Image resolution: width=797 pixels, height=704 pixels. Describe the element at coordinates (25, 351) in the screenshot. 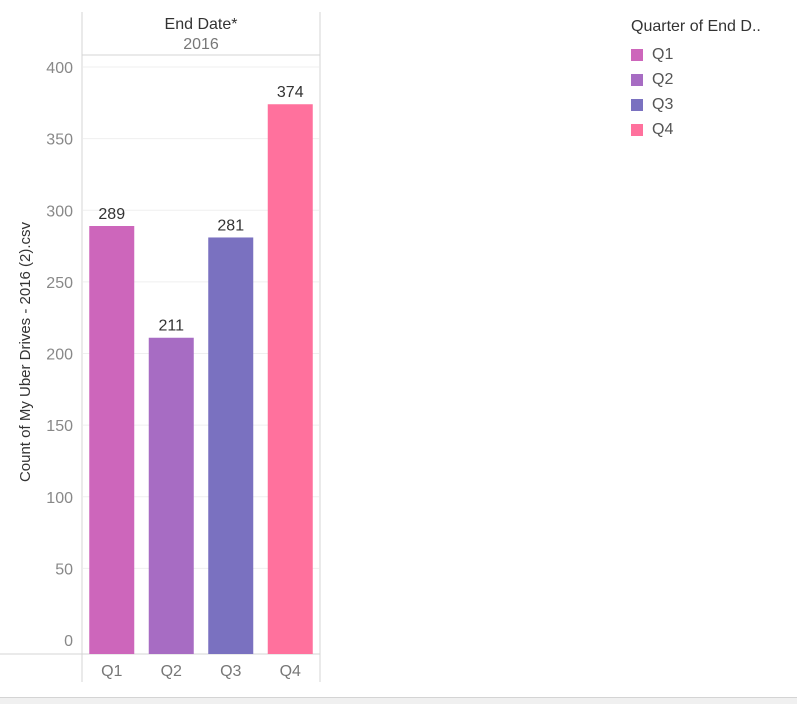

I see `y-axis-label: Count of My Uber Drives - 2016 (2).csv` at that location.